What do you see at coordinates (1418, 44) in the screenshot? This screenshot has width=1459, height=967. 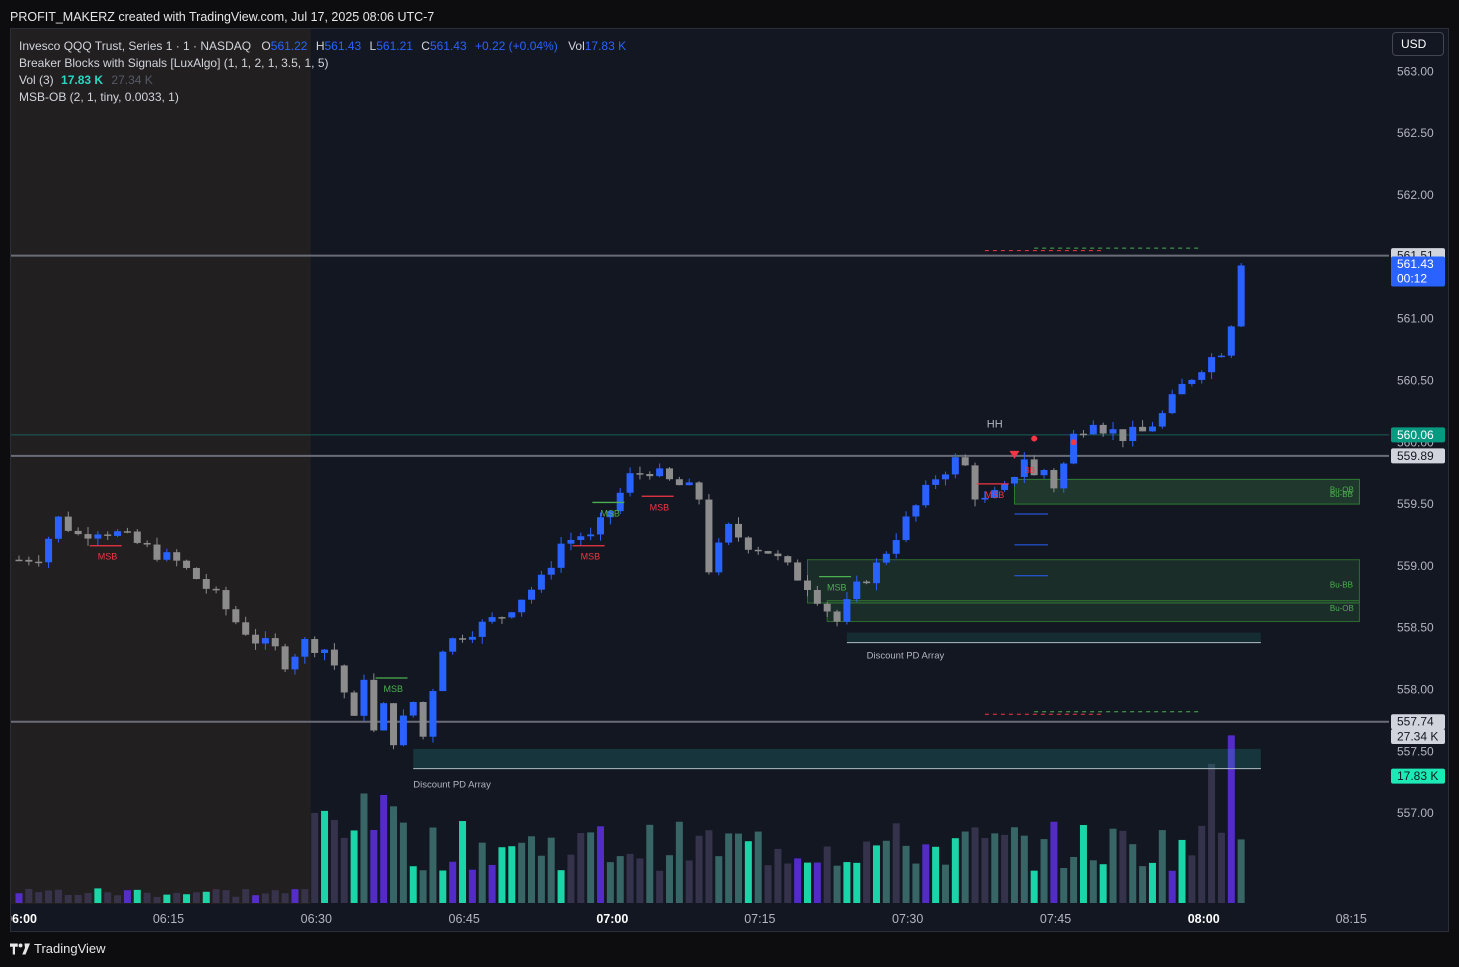 I see `currency-button: USD` at bounding box center [1418, 44].